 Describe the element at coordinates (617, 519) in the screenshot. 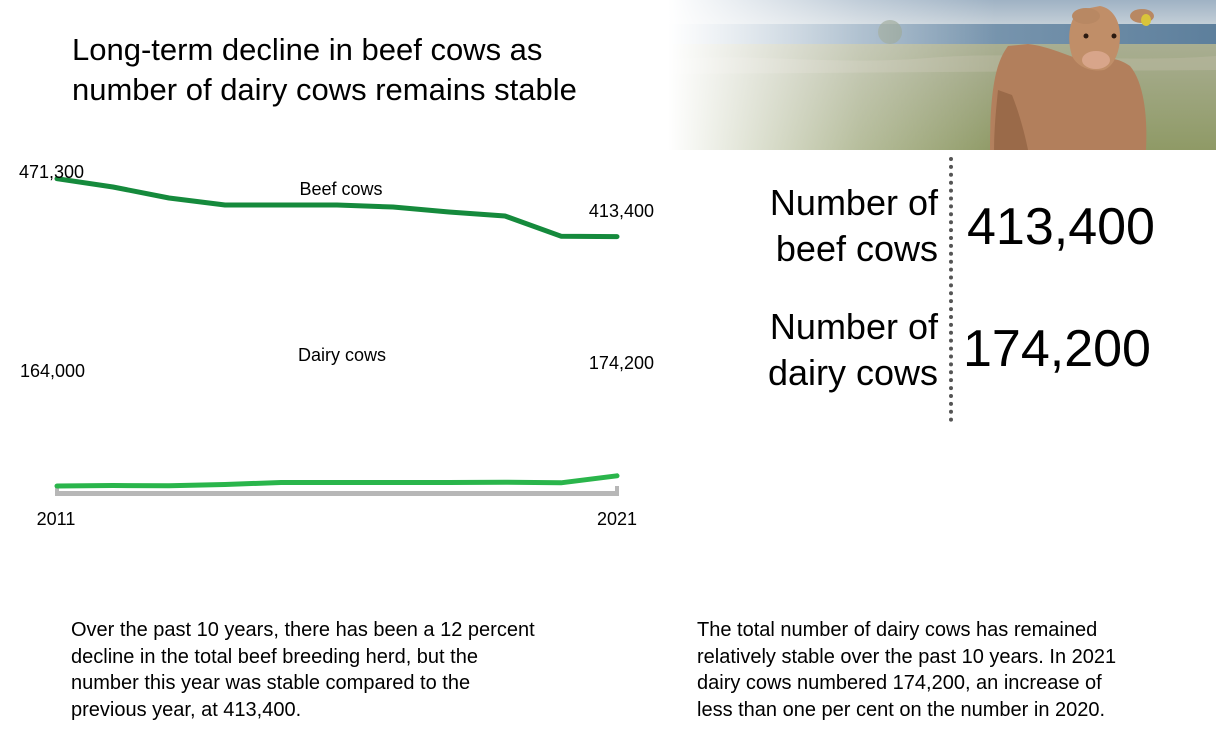

I see `x-tick-label-end: 2021` at that location.